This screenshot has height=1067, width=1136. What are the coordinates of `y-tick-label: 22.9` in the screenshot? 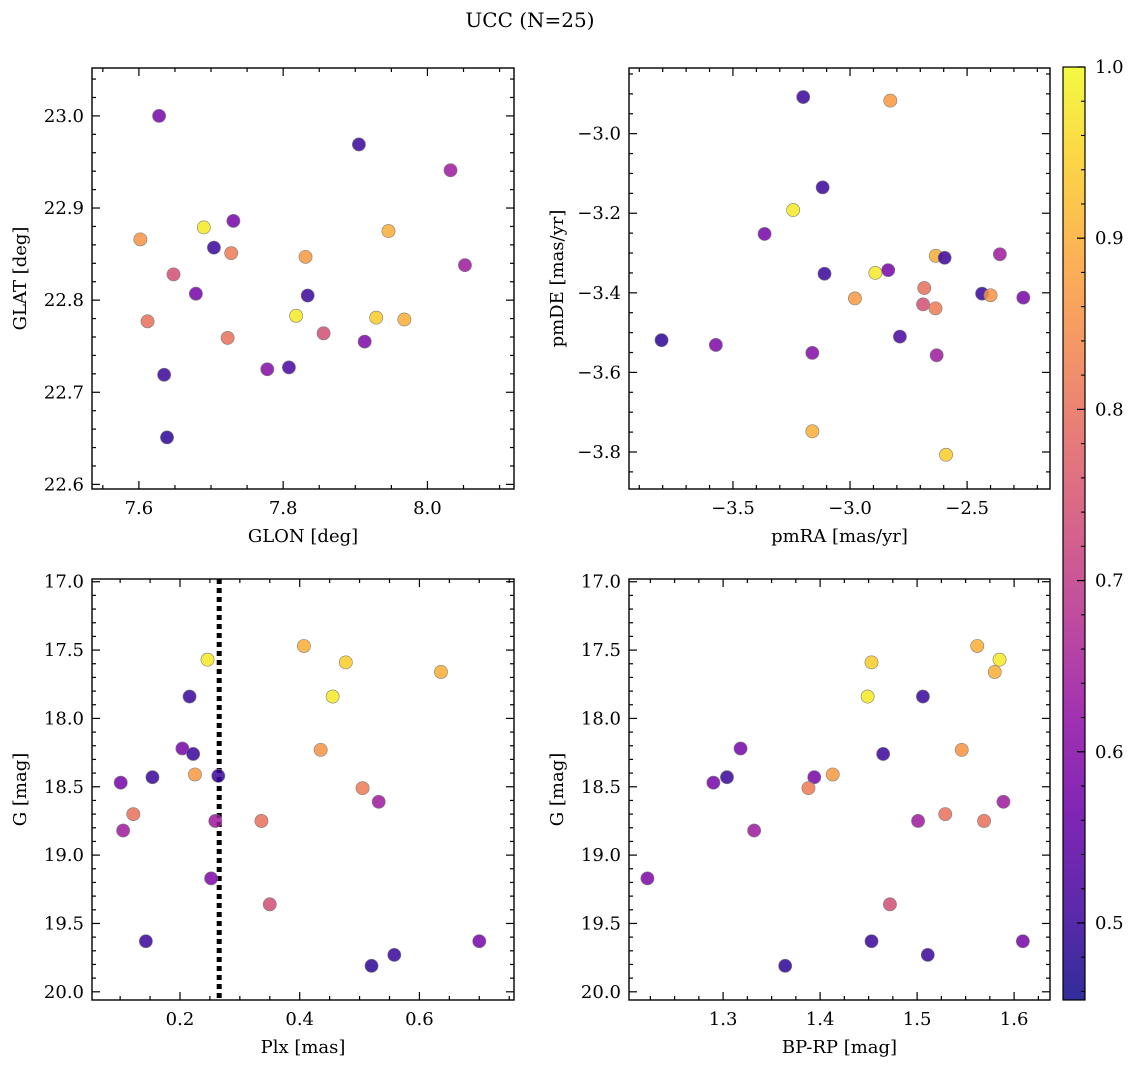 It's located at (64, 208).